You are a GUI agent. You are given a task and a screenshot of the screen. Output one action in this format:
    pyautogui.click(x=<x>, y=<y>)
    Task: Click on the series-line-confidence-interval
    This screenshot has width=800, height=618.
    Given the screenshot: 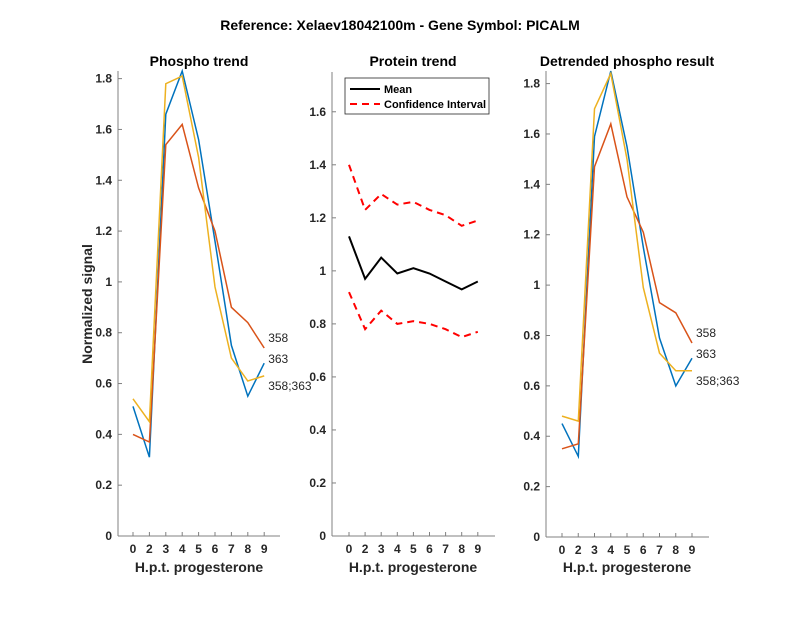 What is the action you would take?
    pyautogui.click(x=413, y=195)
    